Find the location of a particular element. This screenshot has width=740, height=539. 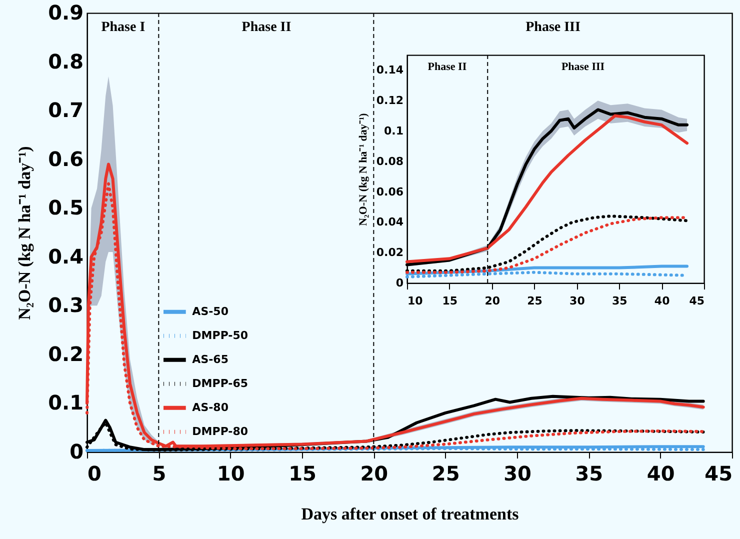

legend-label: DMPP-80 is located at coordinates (220, 431).